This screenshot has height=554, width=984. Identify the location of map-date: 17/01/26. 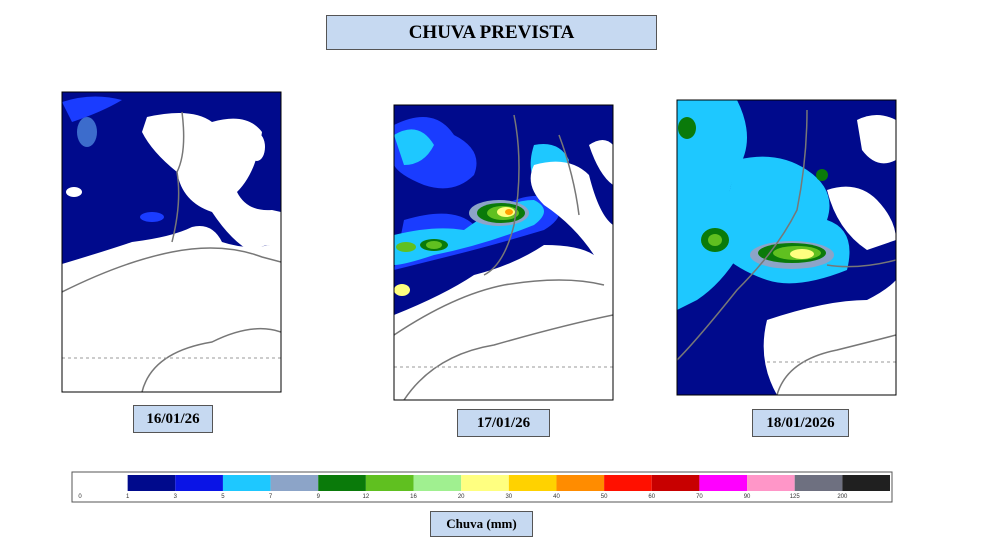
(503, 423).